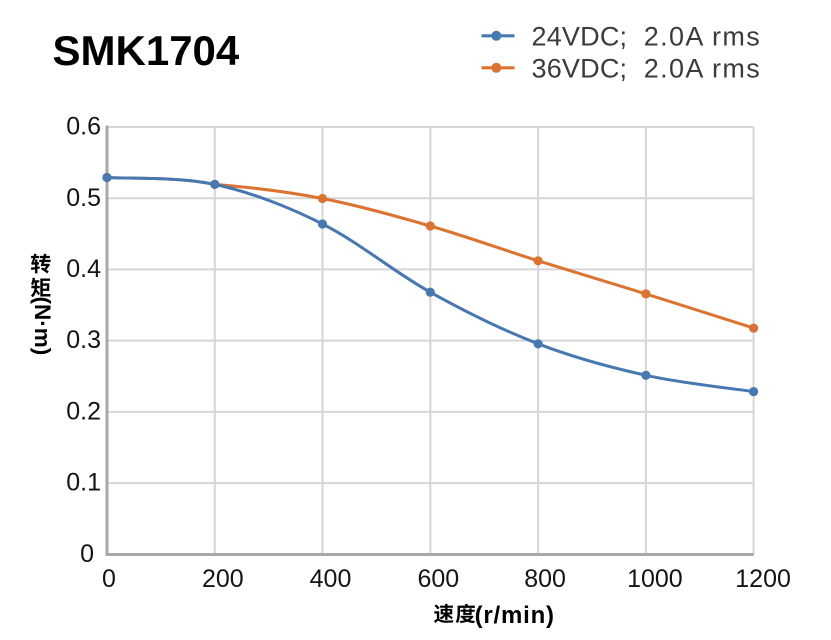 The width and height of the screenshot is (831, 640). I want to click on svg-text: SMK1704, so click(146, 50).